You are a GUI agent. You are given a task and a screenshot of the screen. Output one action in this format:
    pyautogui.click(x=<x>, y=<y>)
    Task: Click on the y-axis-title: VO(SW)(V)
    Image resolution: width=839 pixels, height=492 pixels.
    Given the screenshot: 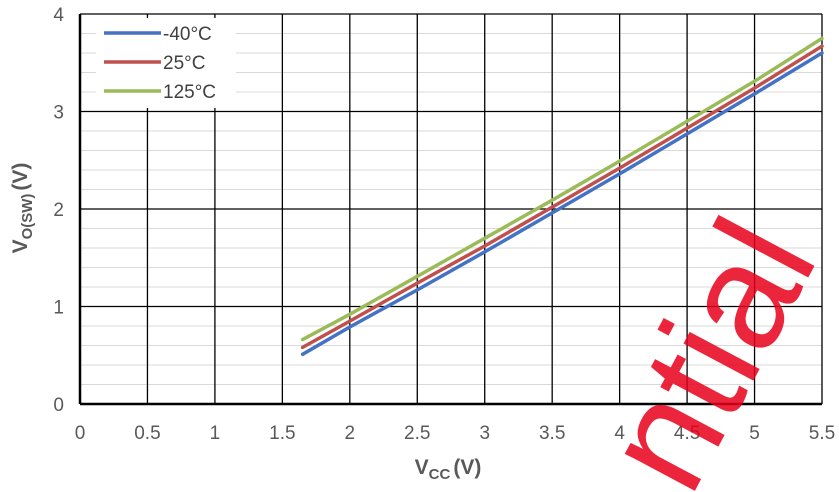 What is the action you would take?
    pyautogui.click(x=22, y=208)
    